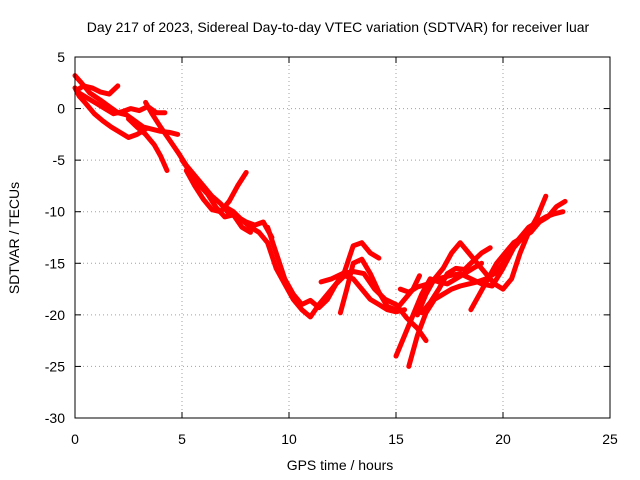 This screenshot has height=480, width=640. I want to click on y-tick-label: -25, so click(55, 366).